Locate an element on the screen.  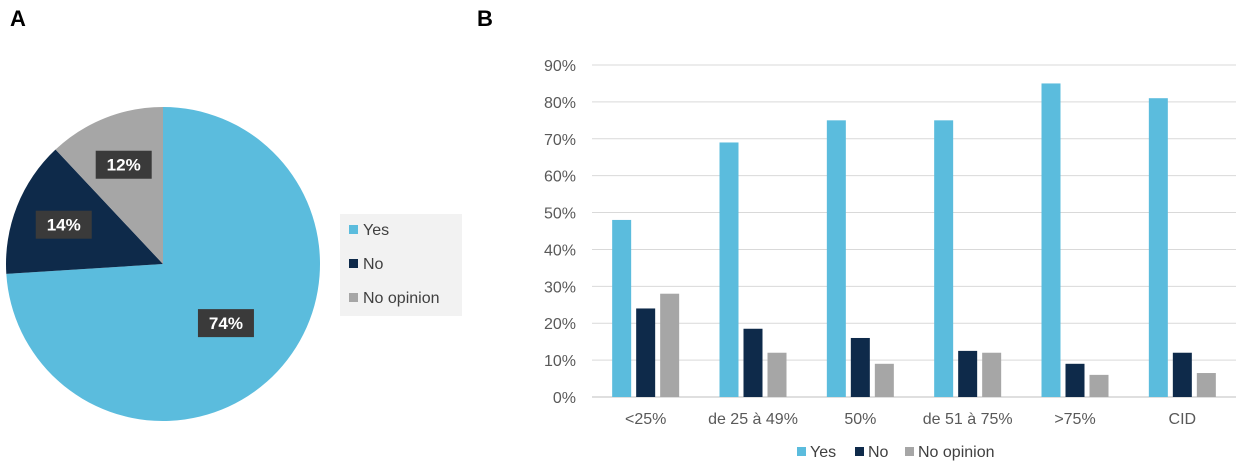
y-tick-label: 30% is located at coordinates (560, 287).